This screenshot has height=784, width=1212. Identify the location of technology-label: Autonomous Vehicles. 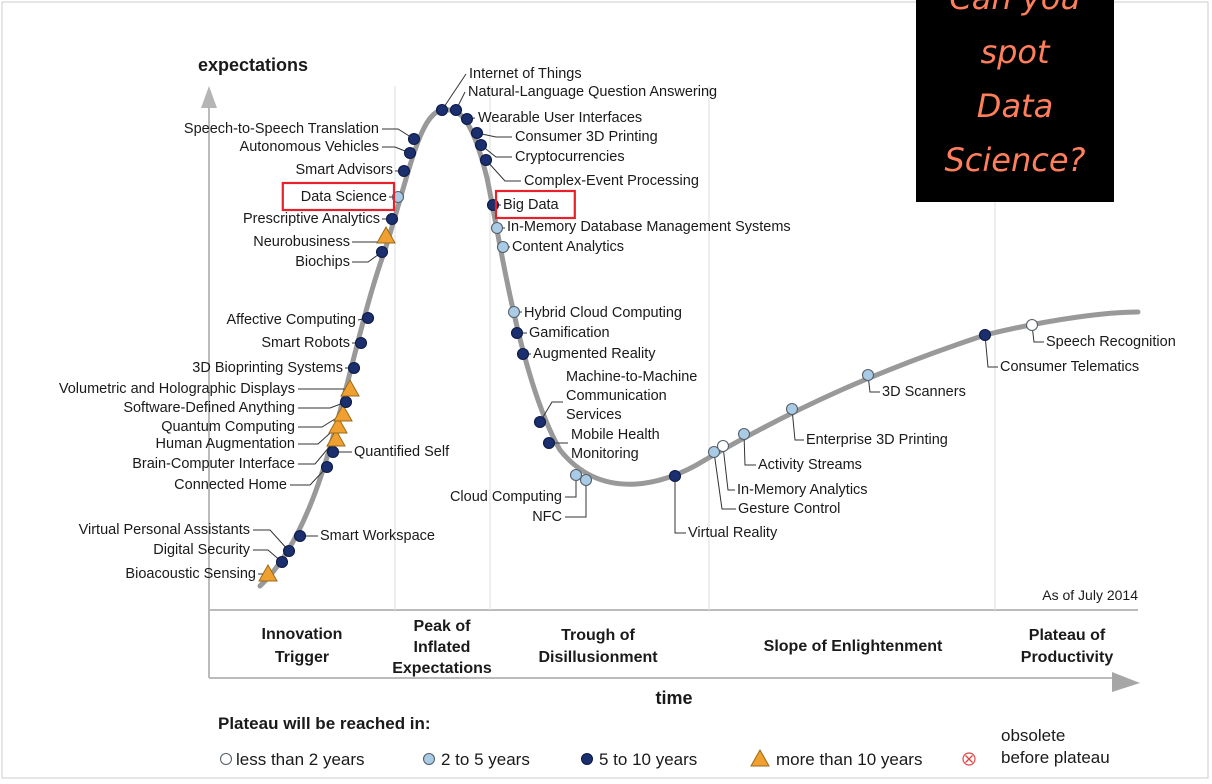
(309, 147).